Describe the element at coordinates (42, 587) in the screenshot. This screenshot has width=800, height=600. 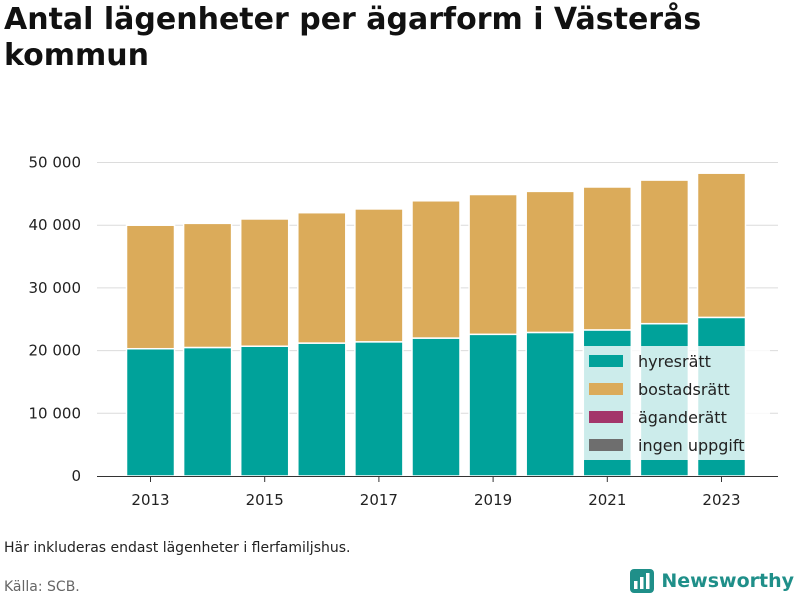
I see `source-credit: Källa: SCB.` at that location.